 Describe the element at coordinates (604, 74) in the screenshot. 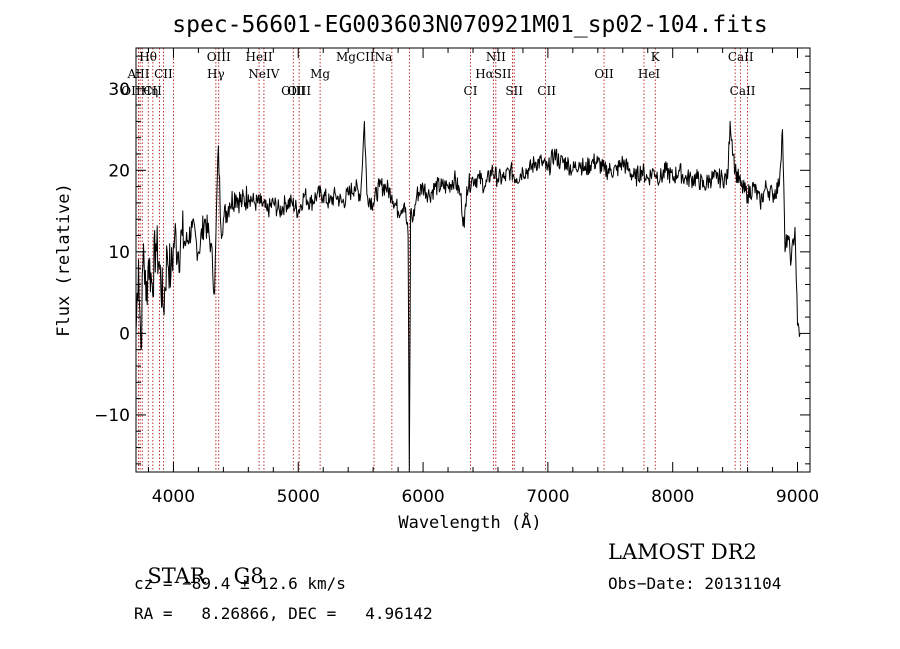

I see `line-label: OII` at that location.